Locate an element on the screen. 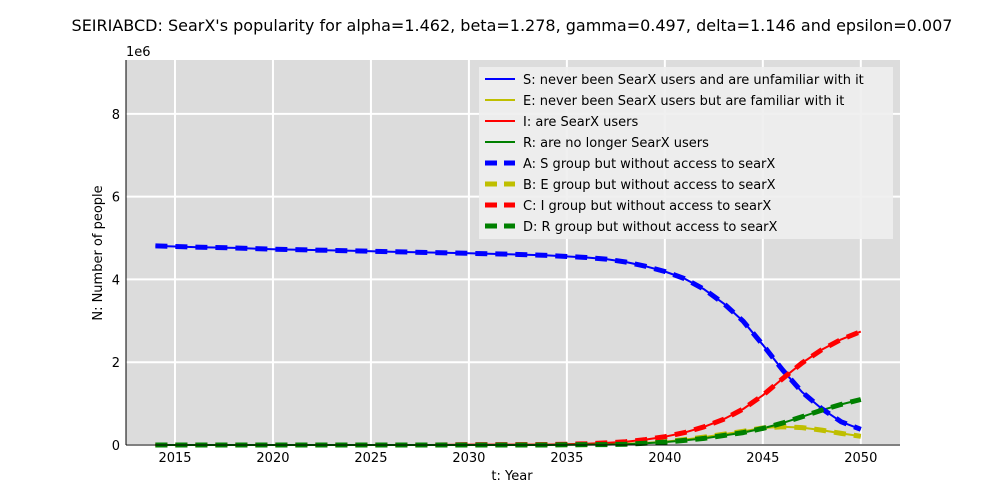 The height and width of the screenshot is (504, 1000). x-tick-label: 2035 is located at coordinates (566, 458).